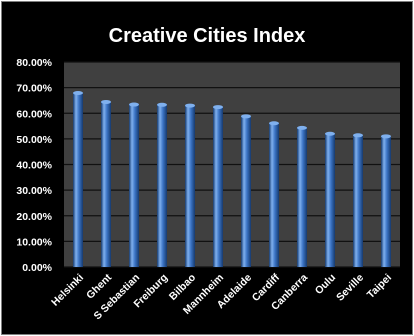 The height and width of the screenshot is (336, 414). What do you see at coordinates (37, 268) in the screenshot?
I see `y-tick-label: 0.00%` at bounding box center [37, 268].